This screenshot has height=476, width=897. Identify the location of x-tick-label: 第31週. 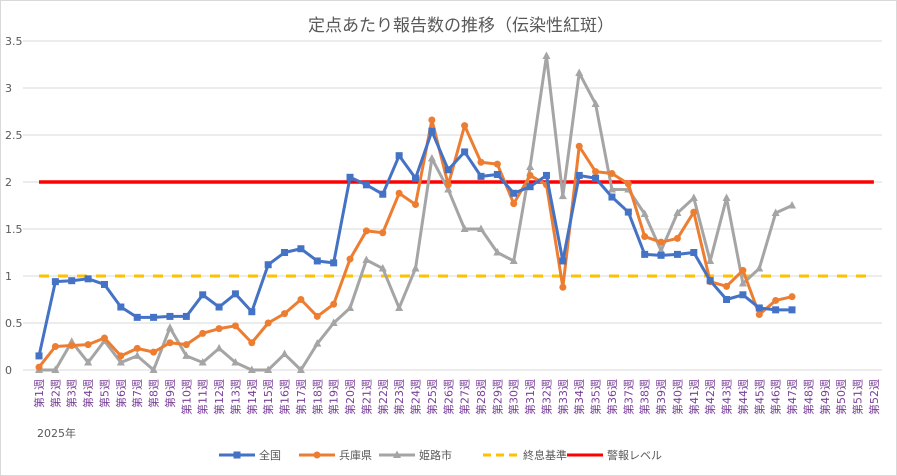
(530, 397).